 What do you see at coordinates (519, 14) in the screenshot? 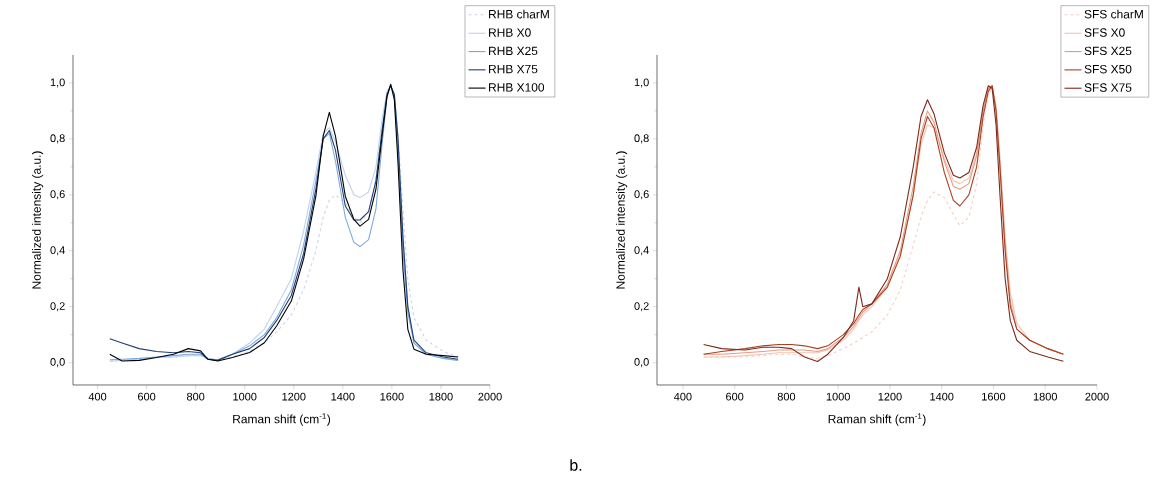
I see `legend-label: RHB charM` at bounding box center [519, 14].